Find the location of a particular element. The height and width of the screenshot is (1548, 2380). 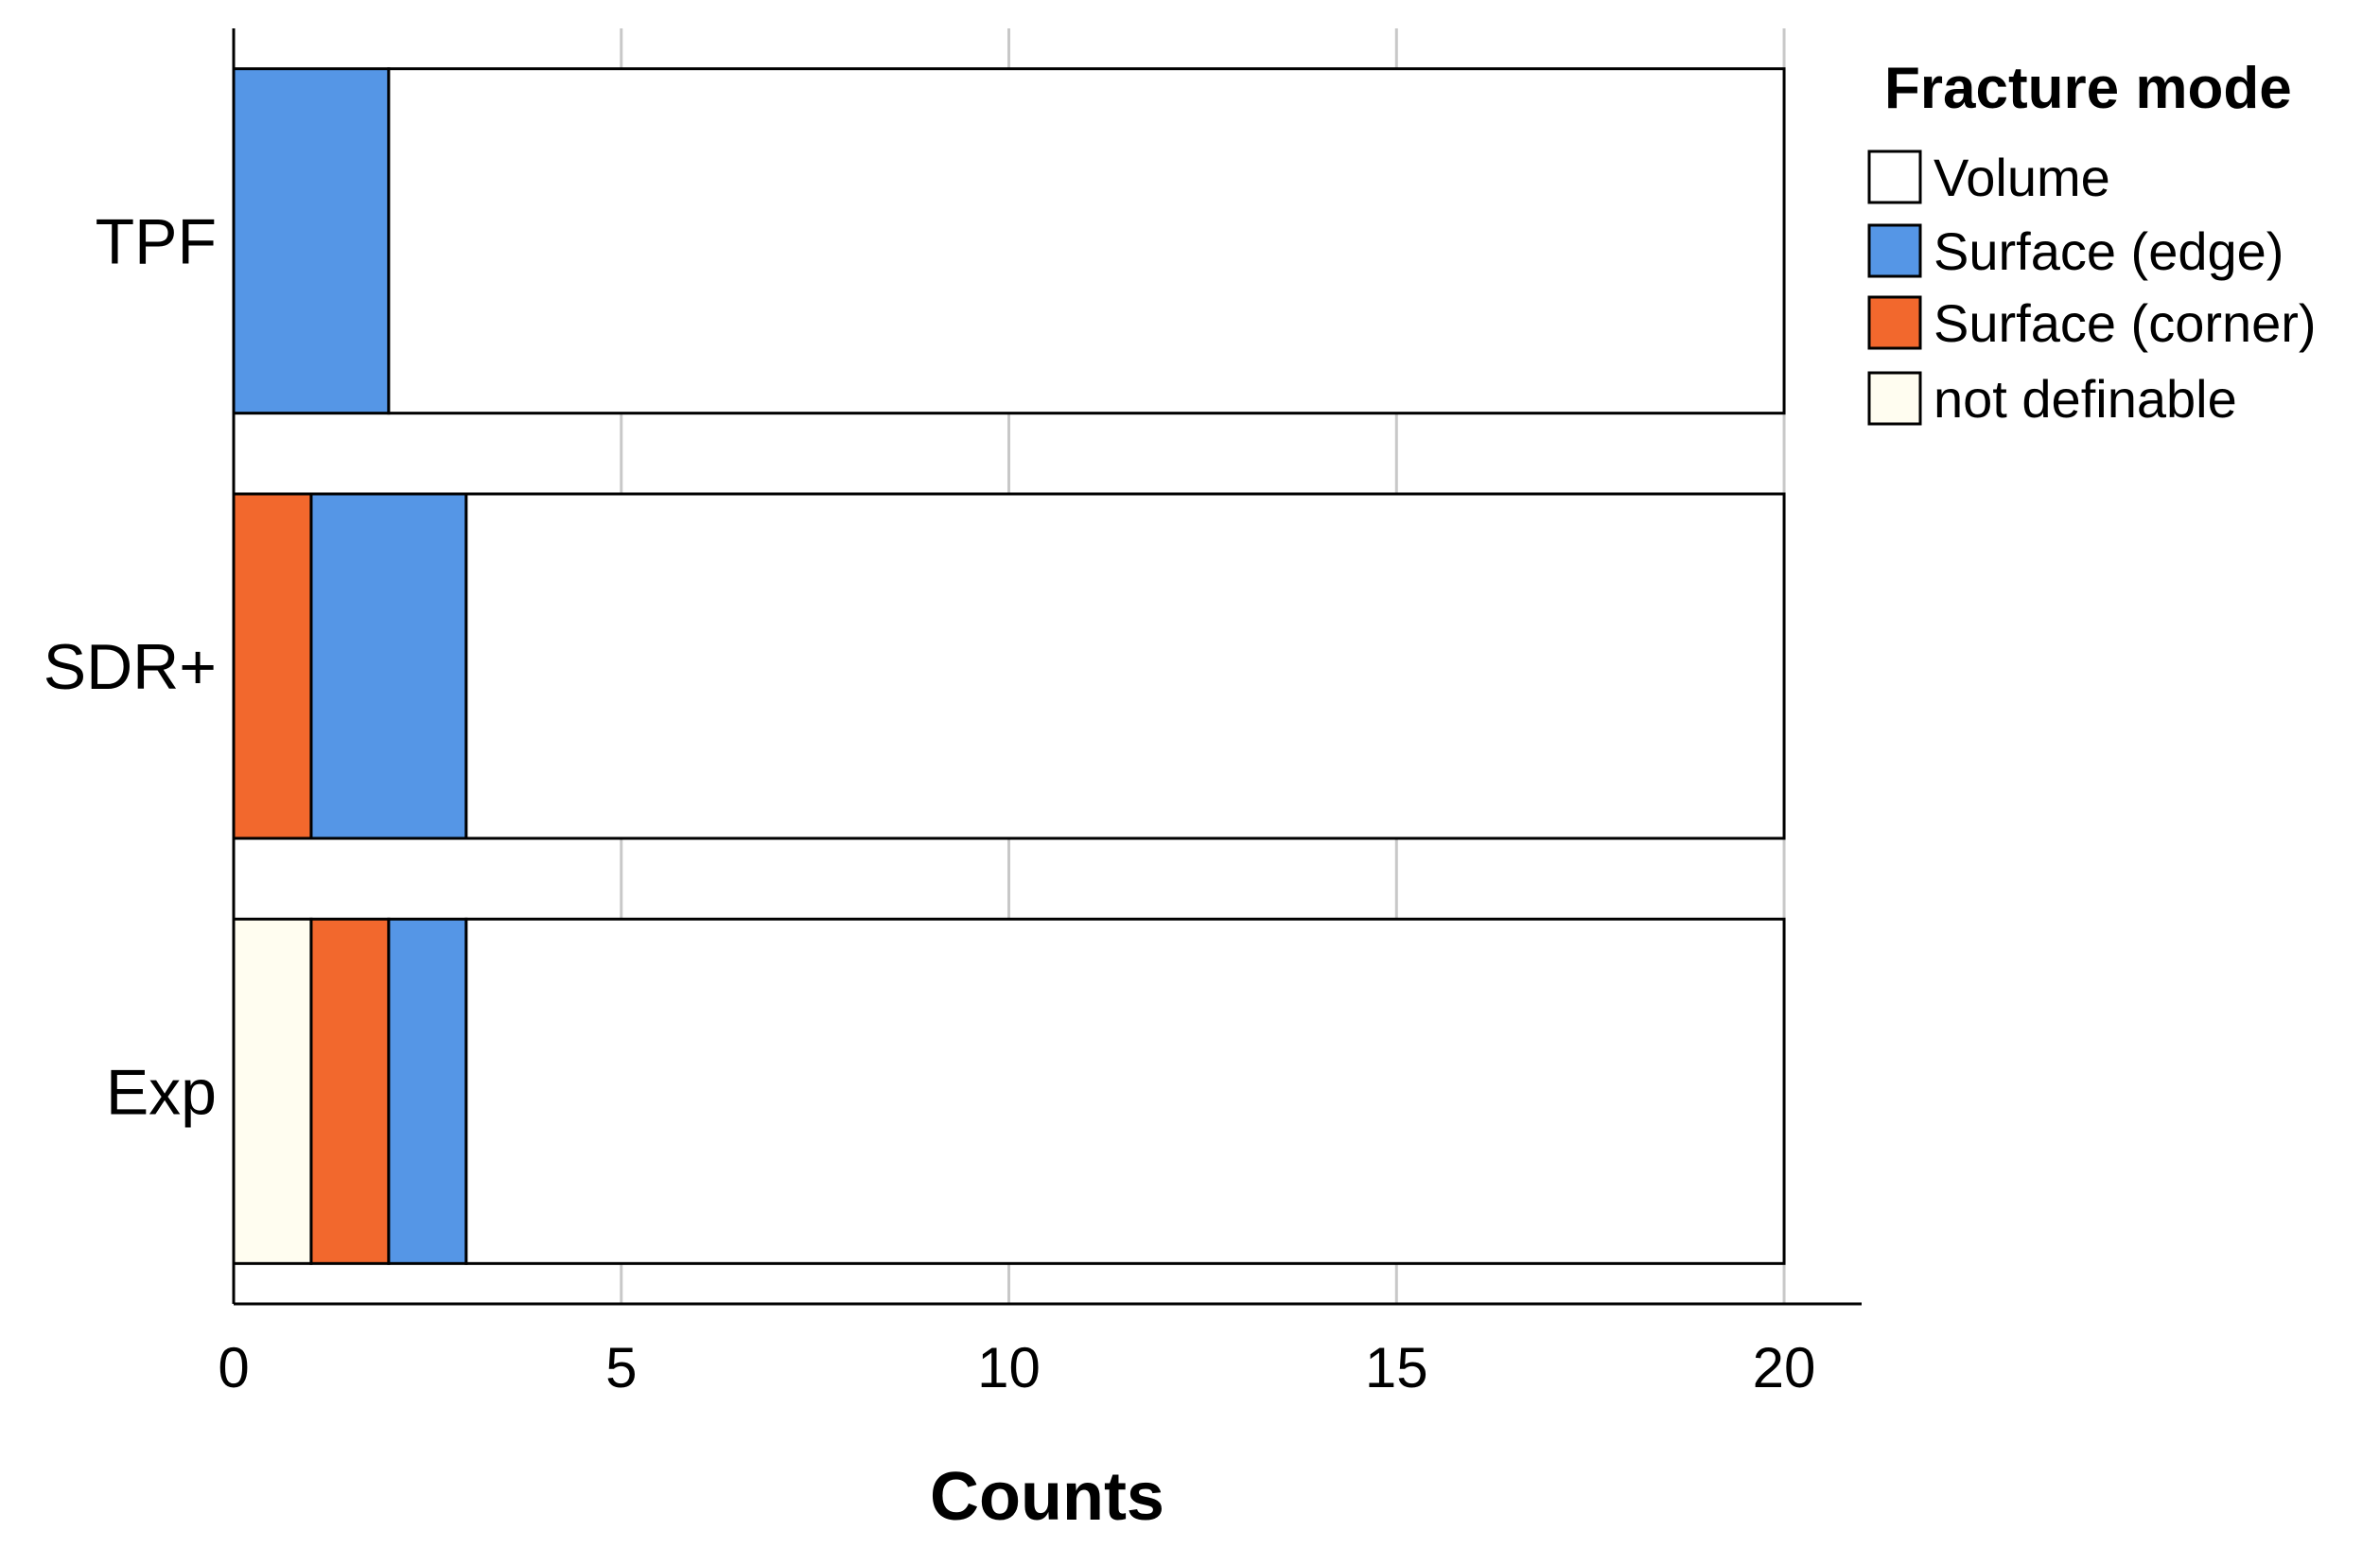

category-label-tpf: TPF is located at coordinates (156, 242).